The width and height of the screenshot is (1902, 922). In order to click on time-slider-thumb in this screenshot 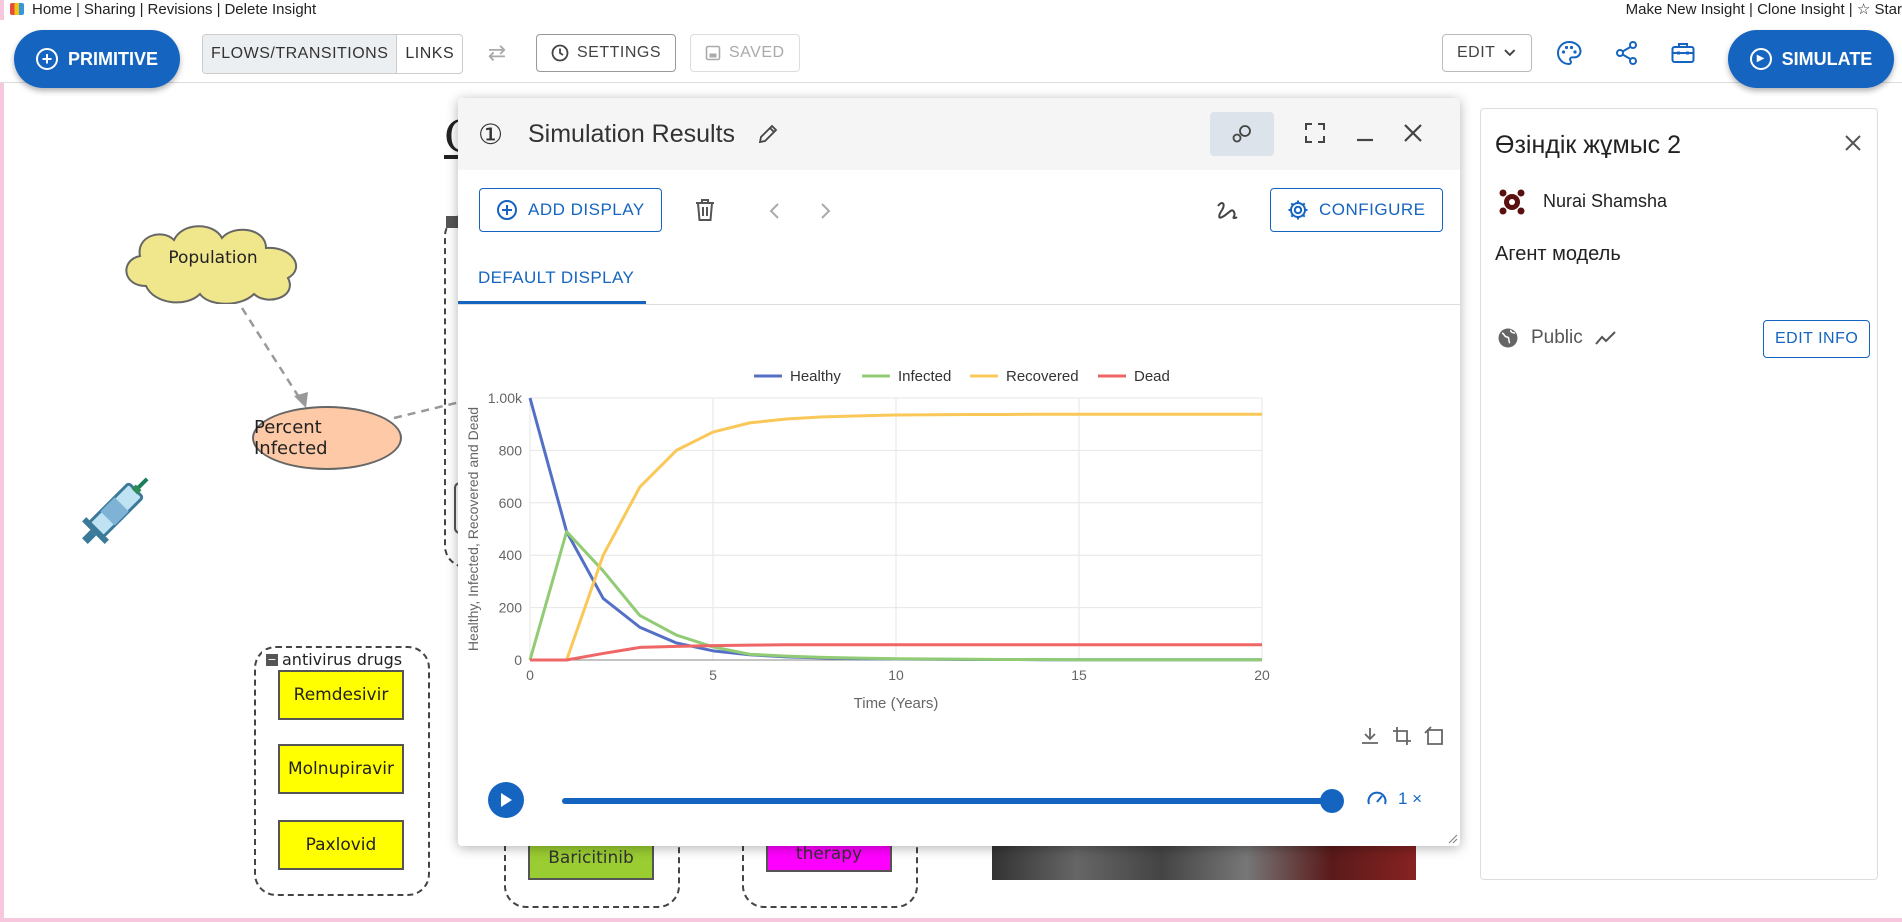, I will do `click(1332, 801)`.